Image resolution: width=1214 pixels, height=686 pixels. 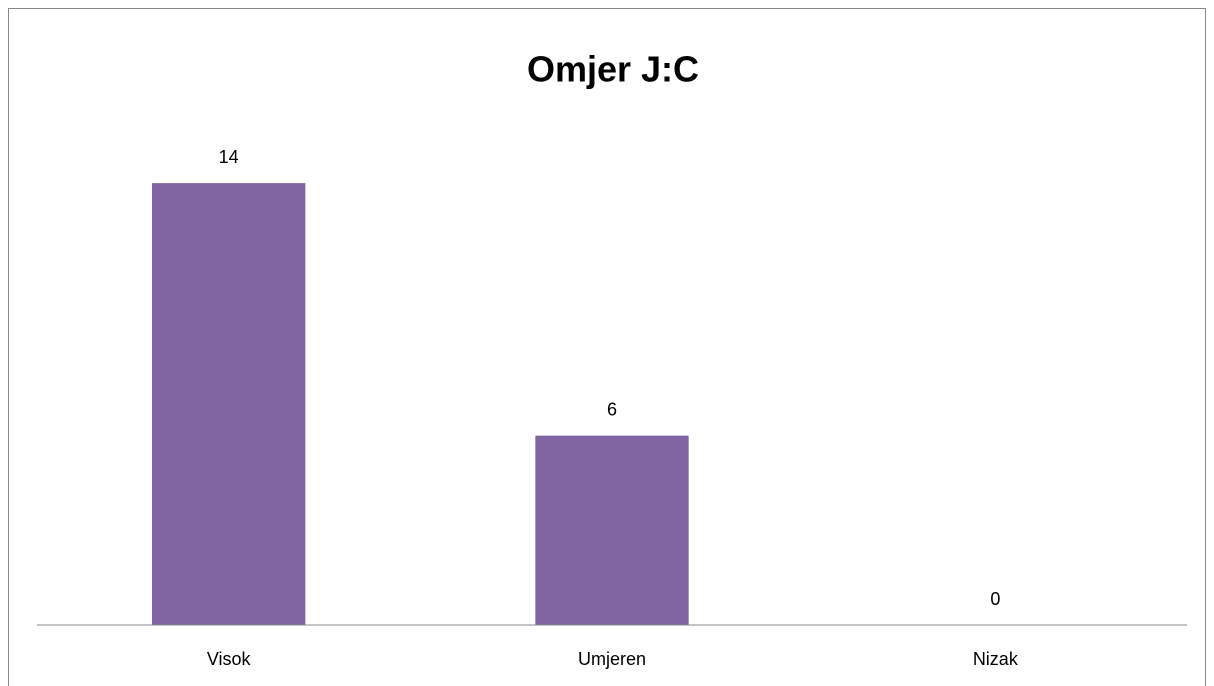 I want to click on data-label: 6, so click(x=612, y=409).